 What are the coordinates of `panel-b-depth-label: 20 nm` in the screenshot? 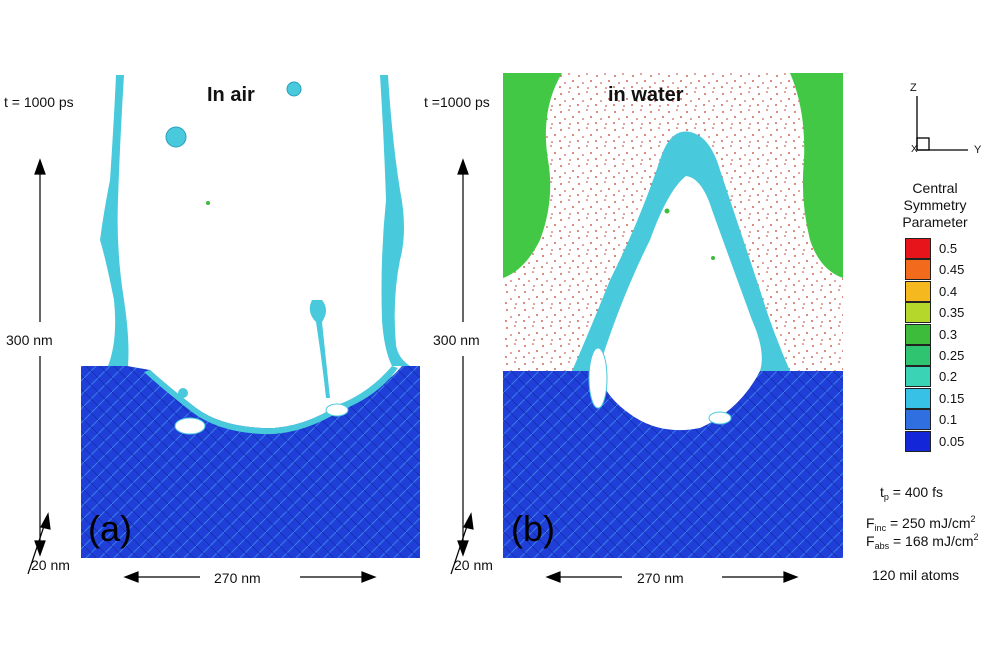 It's located at (473, 565).